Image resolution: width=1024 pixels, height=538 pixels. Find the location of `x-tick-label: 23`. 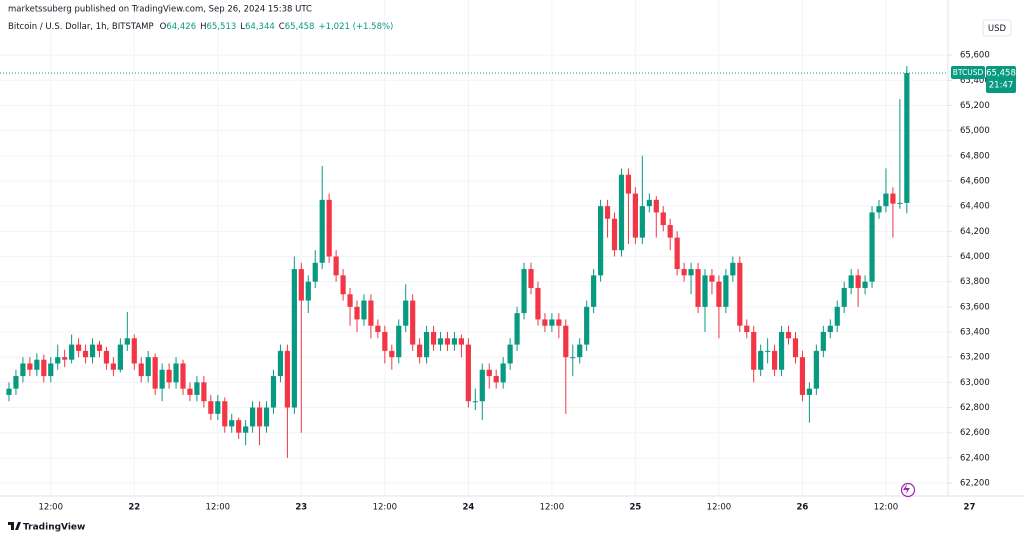

x-tick-label: 23 is located at coordinates (301, 508).